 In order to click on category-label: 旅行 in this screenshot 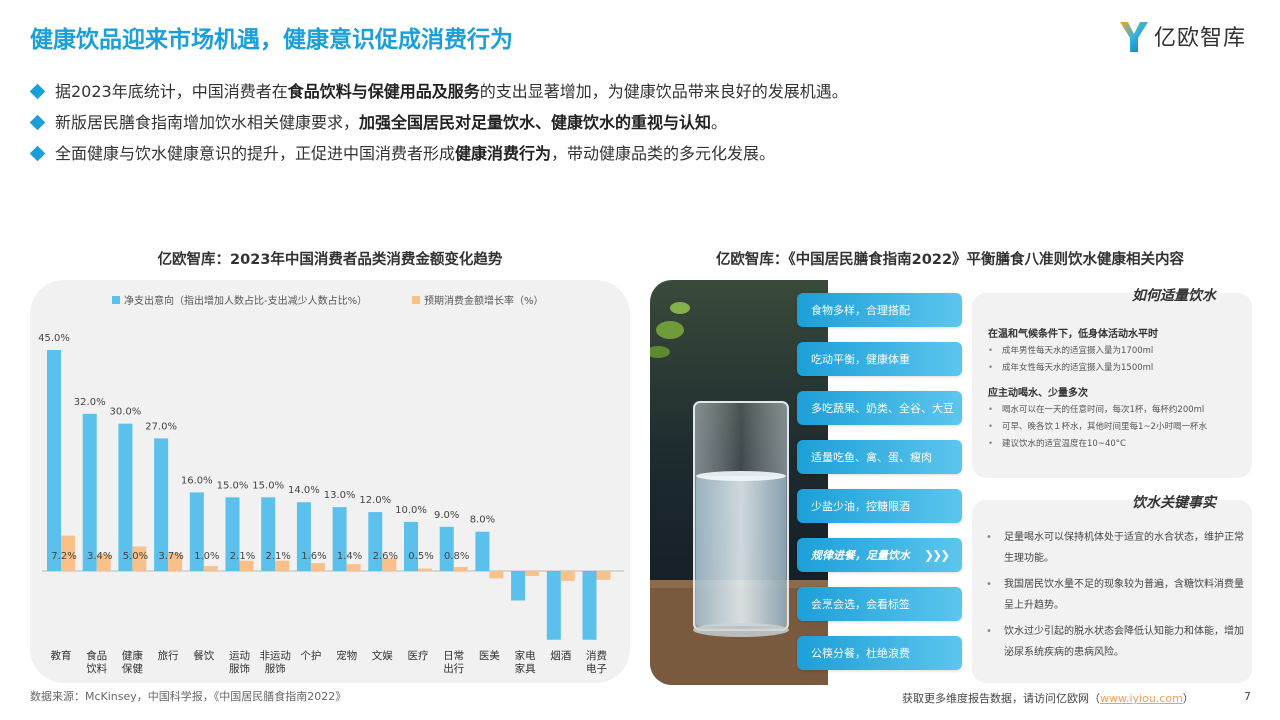, I will do `click(168, 655)`.